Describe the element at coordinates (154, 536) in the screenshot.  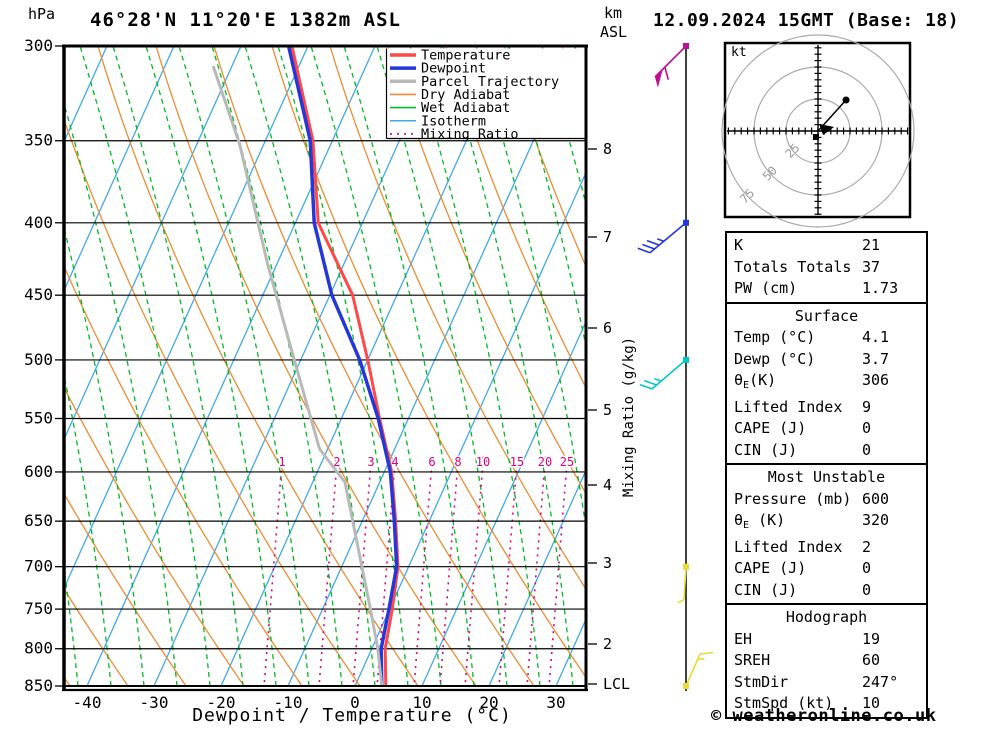
I see `dry-adiabat-line` at that location.